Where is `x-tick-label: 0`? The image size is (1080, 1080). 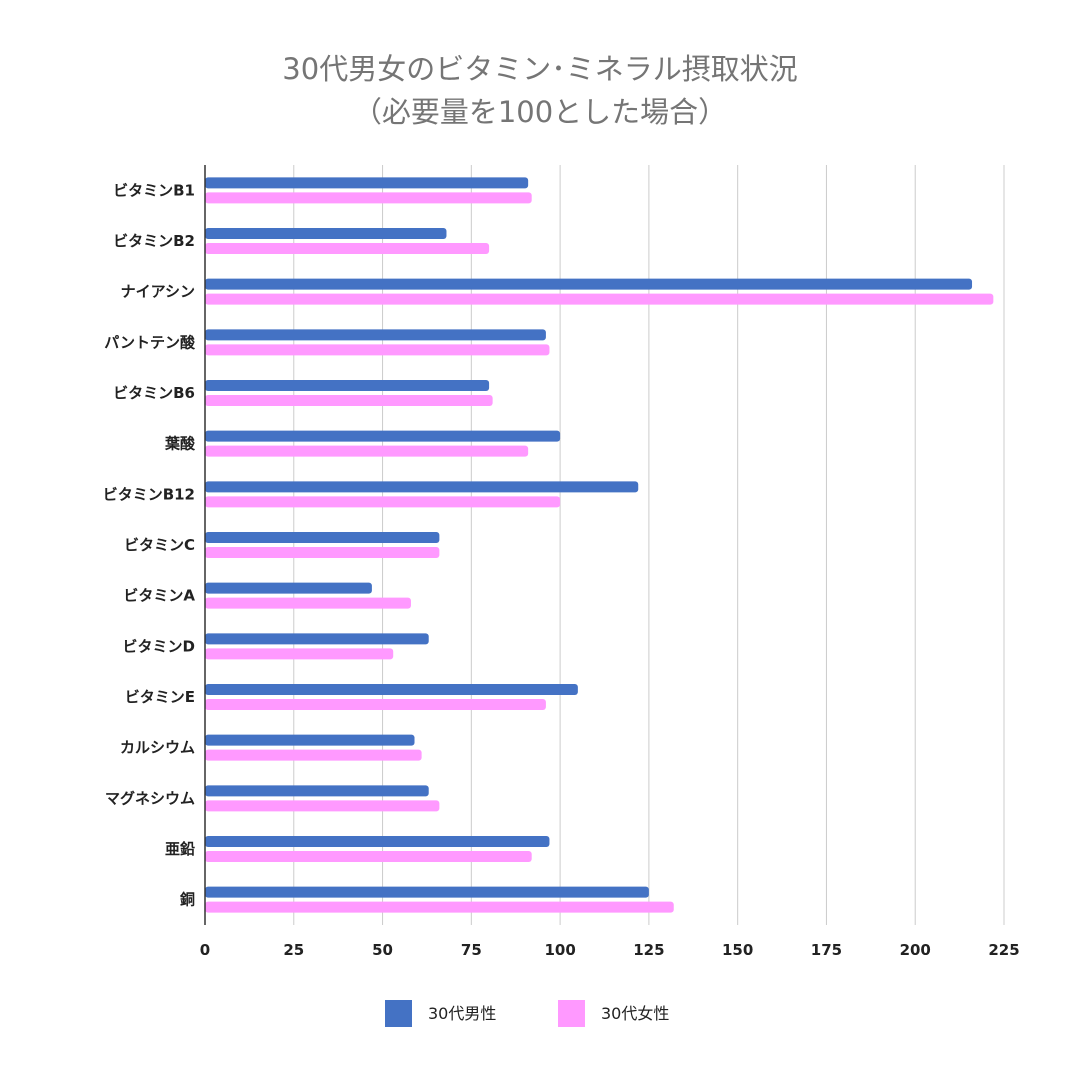
x-tick-label: 0 is located at coordinates (205, 950).